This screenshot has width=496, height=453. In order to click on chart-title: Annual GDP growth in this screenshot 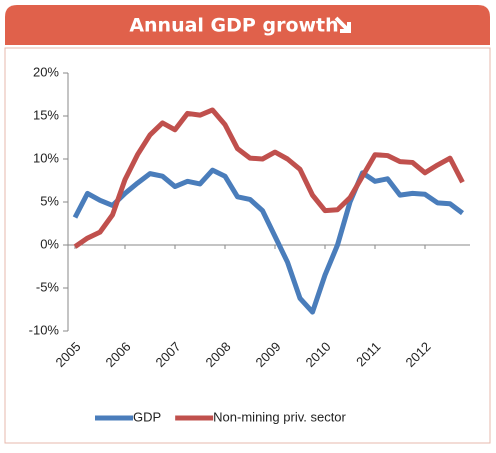, I will do `click(233, 26)`.